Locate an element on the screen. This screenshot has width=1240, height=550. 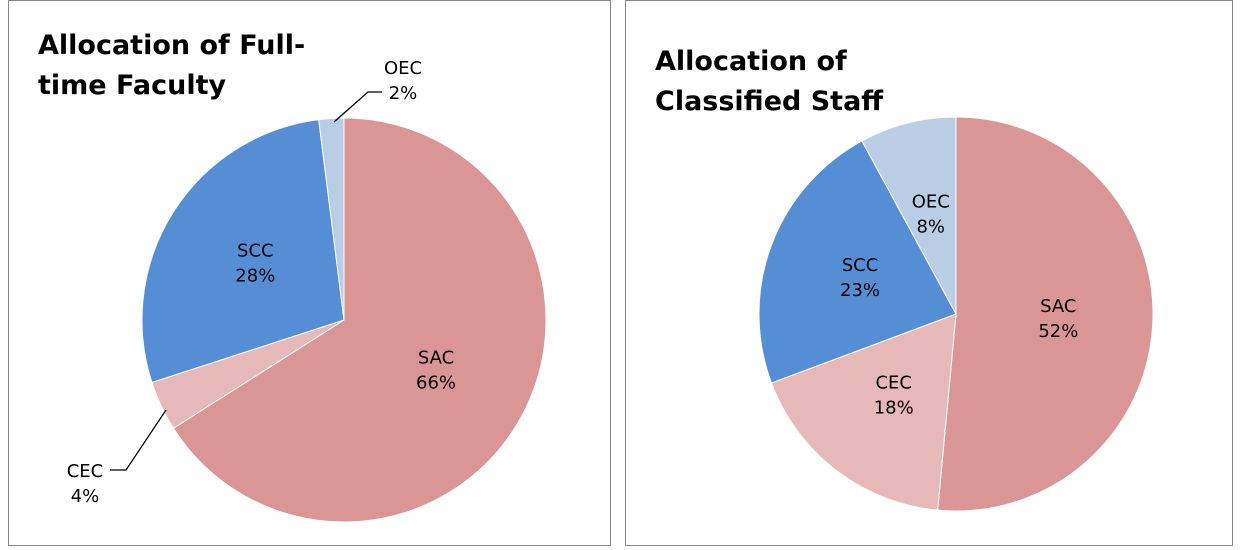
chart-title: Allocation of Classified Staff is located at coordinates (769, 81).